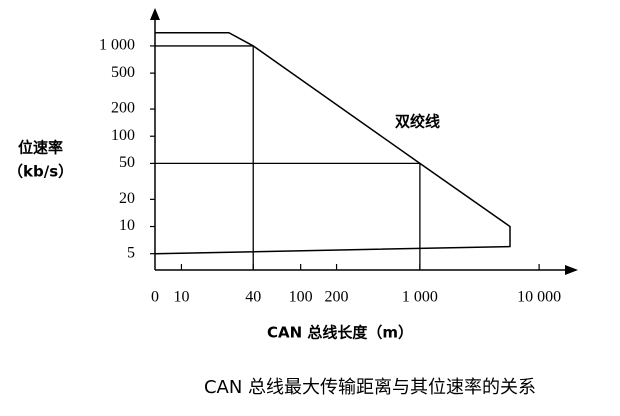 This screenshot has height=416, width=620. What do you see at coordinates (127, 225) in the screenshot?
I see `y-tick-label: 10` at bounding box center [127, 225].